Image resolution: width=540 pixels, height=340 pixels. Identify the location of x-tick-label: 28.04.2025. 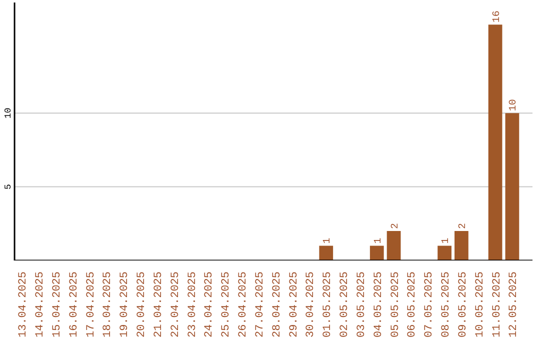
(277, 304).